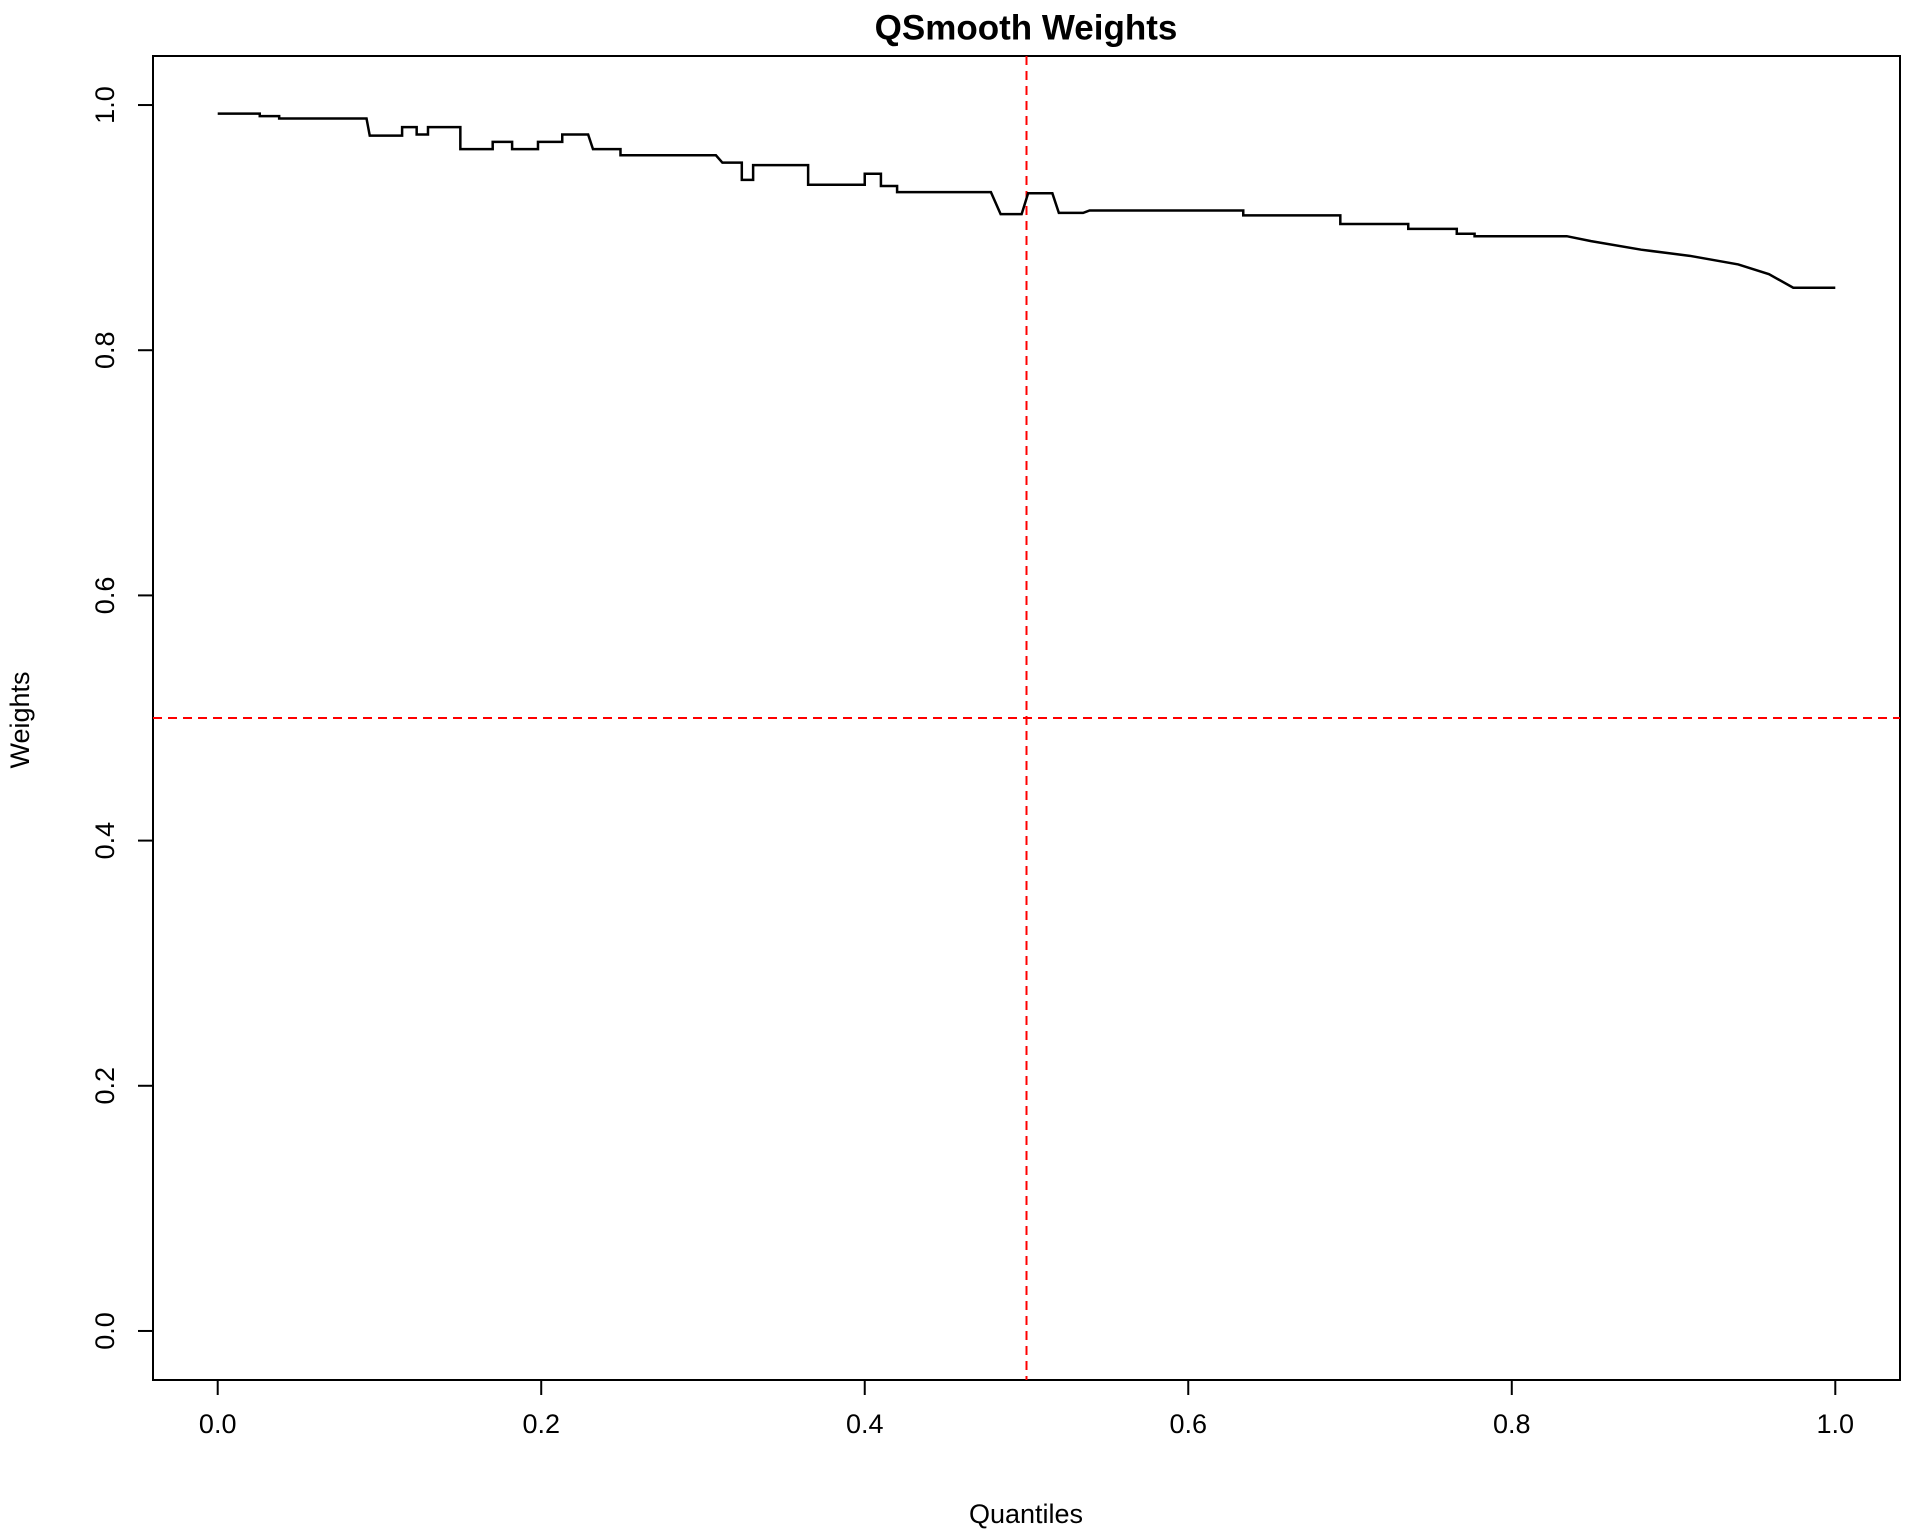  Describe the element at coordinates (1026, 200) in the screenshot. I see `data-line` at that location.